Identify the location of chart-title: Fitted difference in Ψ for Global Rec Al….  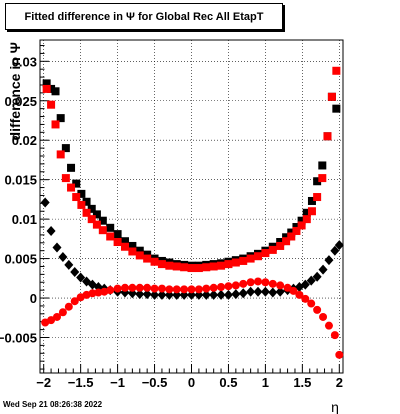
(144, 16).